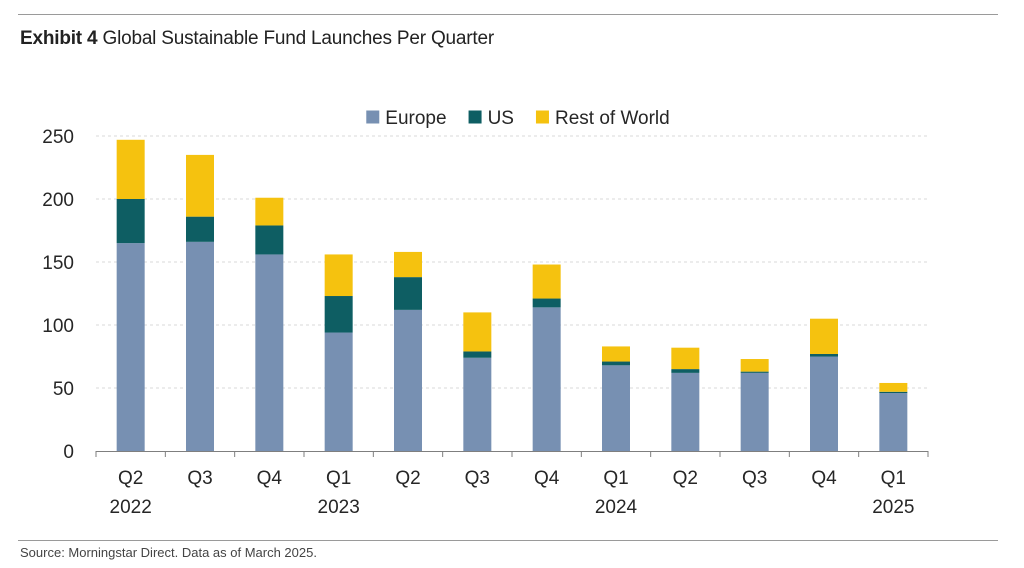 Image resolution: width=1024 pixels, height=568 pixels. Describe the element at coordinates (339, 507) in the screenshot. I see `x-tick-year-label: 2023` at that location.